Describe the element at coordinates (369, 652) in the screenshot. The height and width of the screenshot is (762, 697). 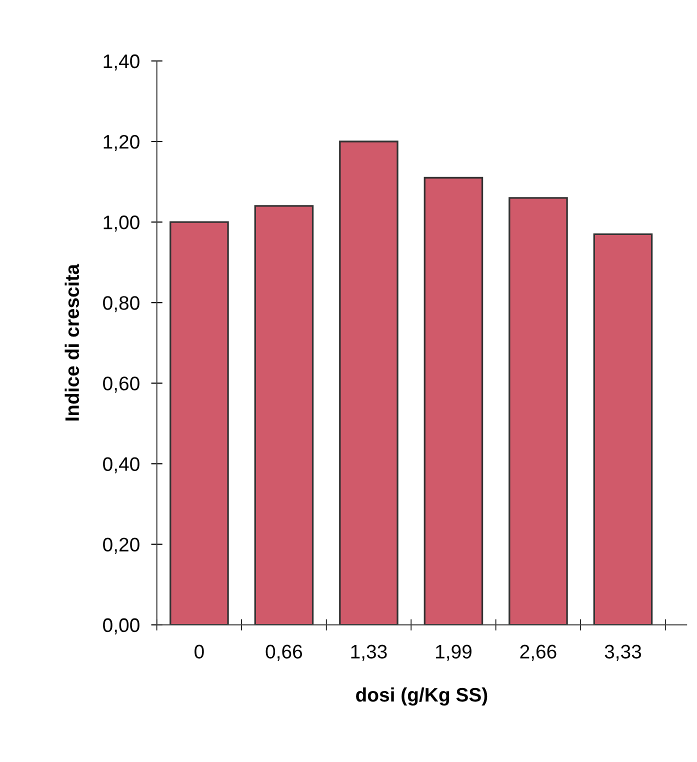
I see `x-tick-label: 1,33` at that location.